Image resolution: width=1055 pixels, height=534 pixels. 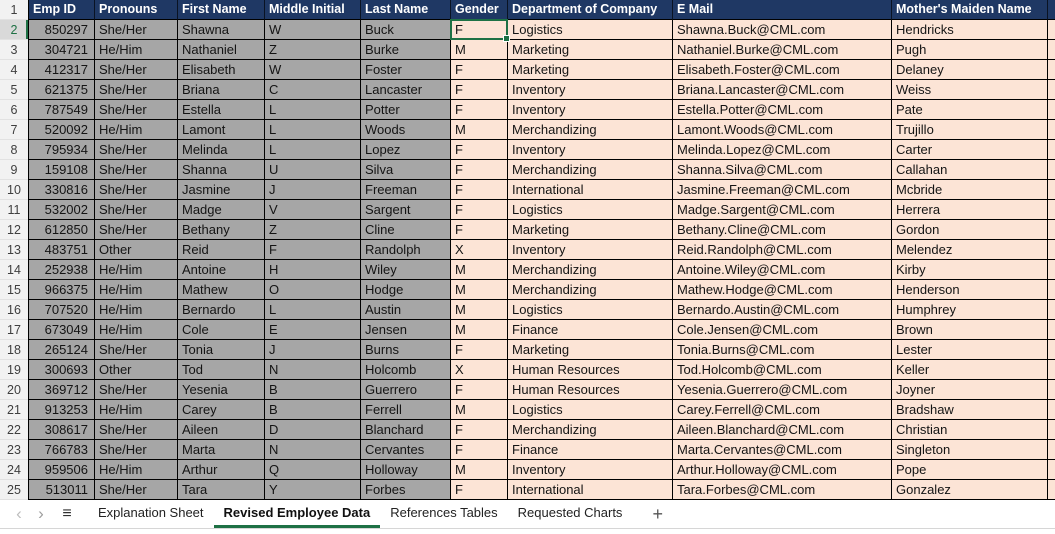 What do you see at coordinates (970, 130) in the screenshot?
I see `cell-mother-s-maiden-name: Trujillo` at bounding box center [970, 130].